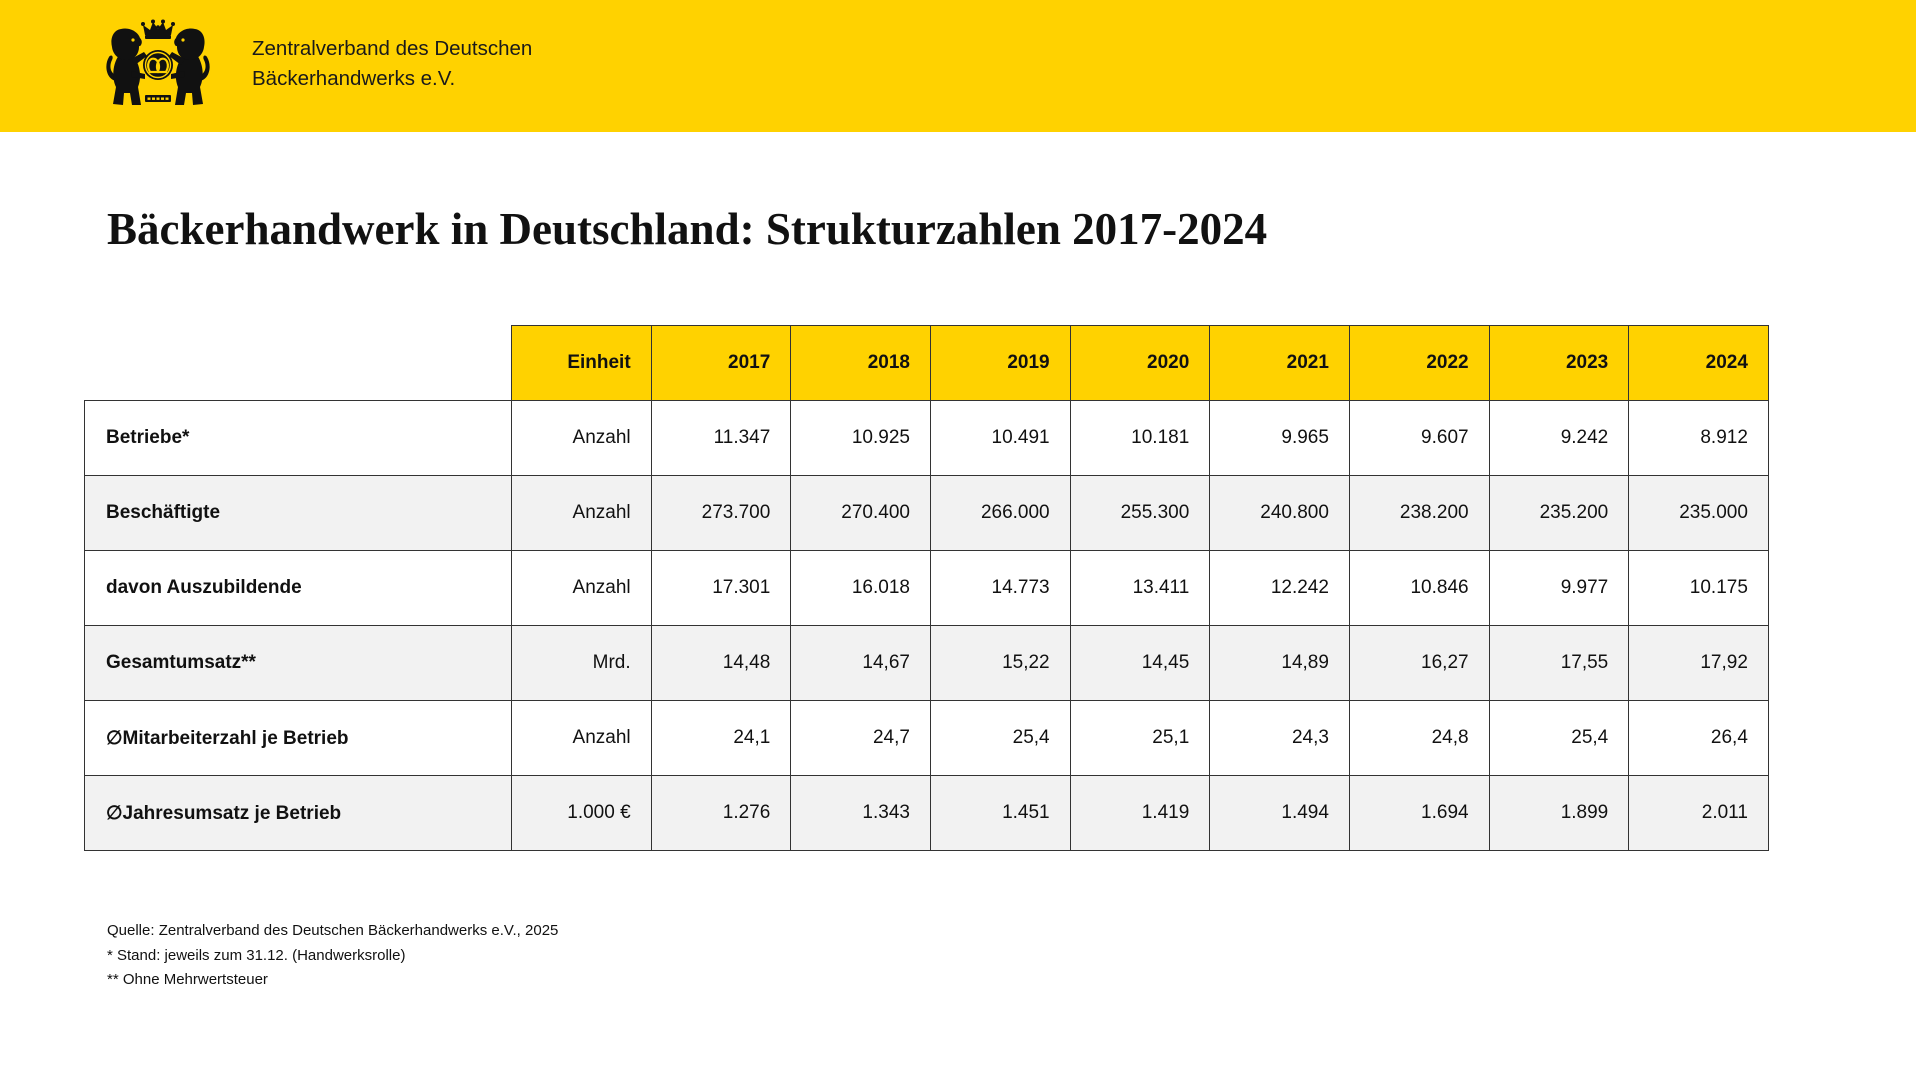 This screenshot has width=1916, height=1078. I want to click on cell-2019: 14.773, so click(1000, 588).